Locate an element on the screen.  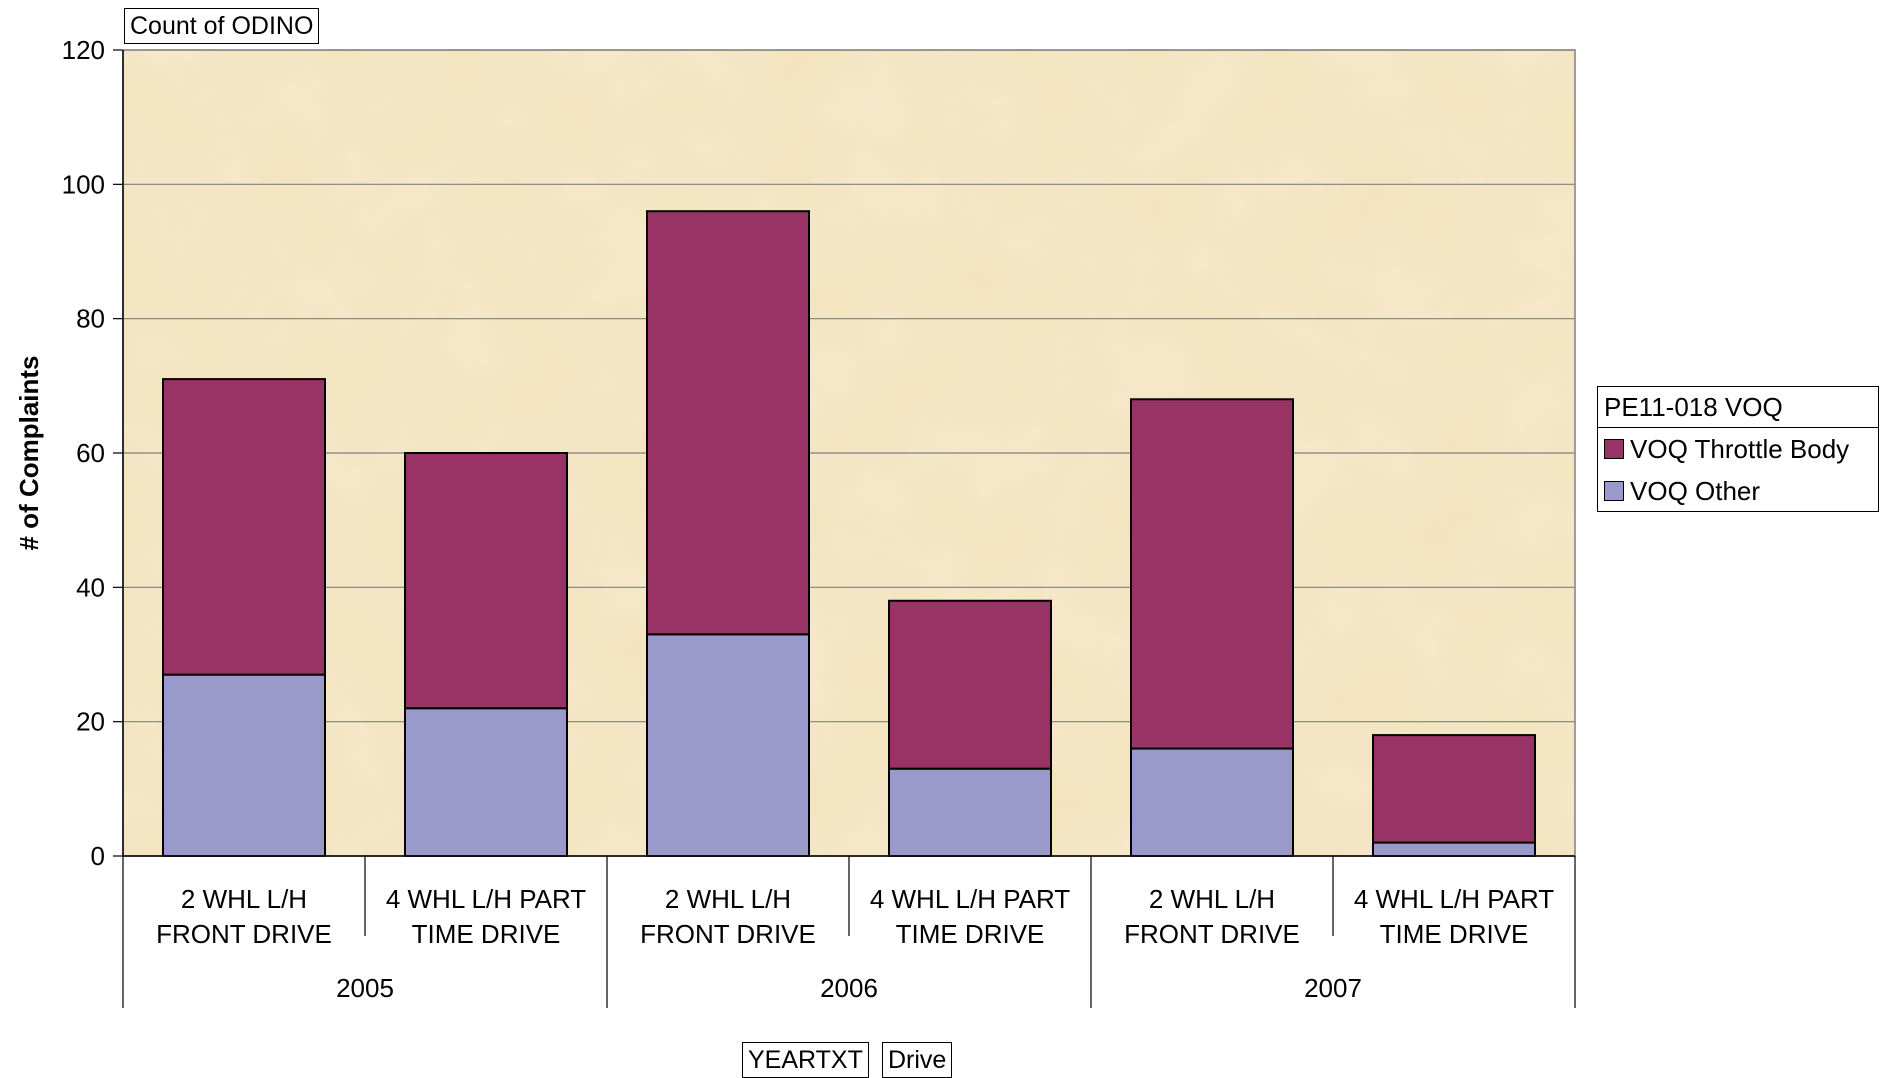
legend-swatch-throttle-body is located at coordinates (1614, 449).